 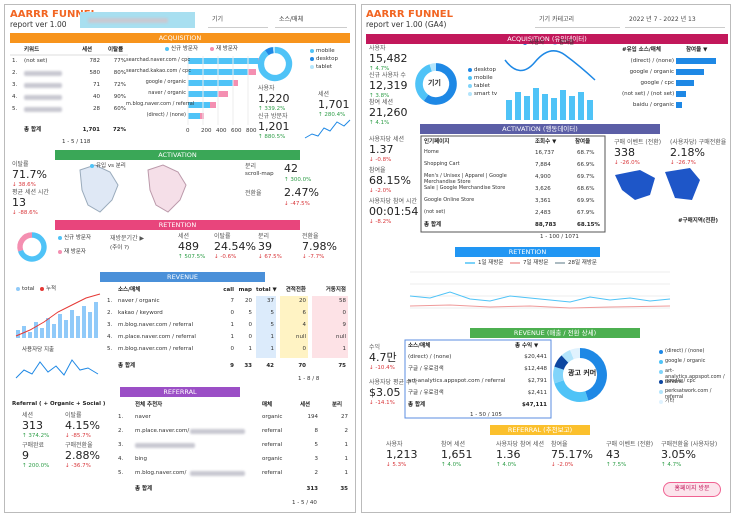 I want to click on legend-item: google / cpc, so click(x=680, y=381).